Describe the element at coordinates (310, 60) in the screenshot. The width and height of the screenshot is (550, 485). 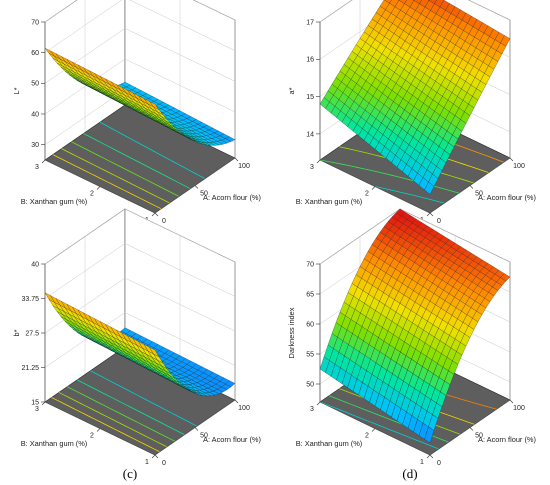
I see `z-tick-label: 16` at that location.